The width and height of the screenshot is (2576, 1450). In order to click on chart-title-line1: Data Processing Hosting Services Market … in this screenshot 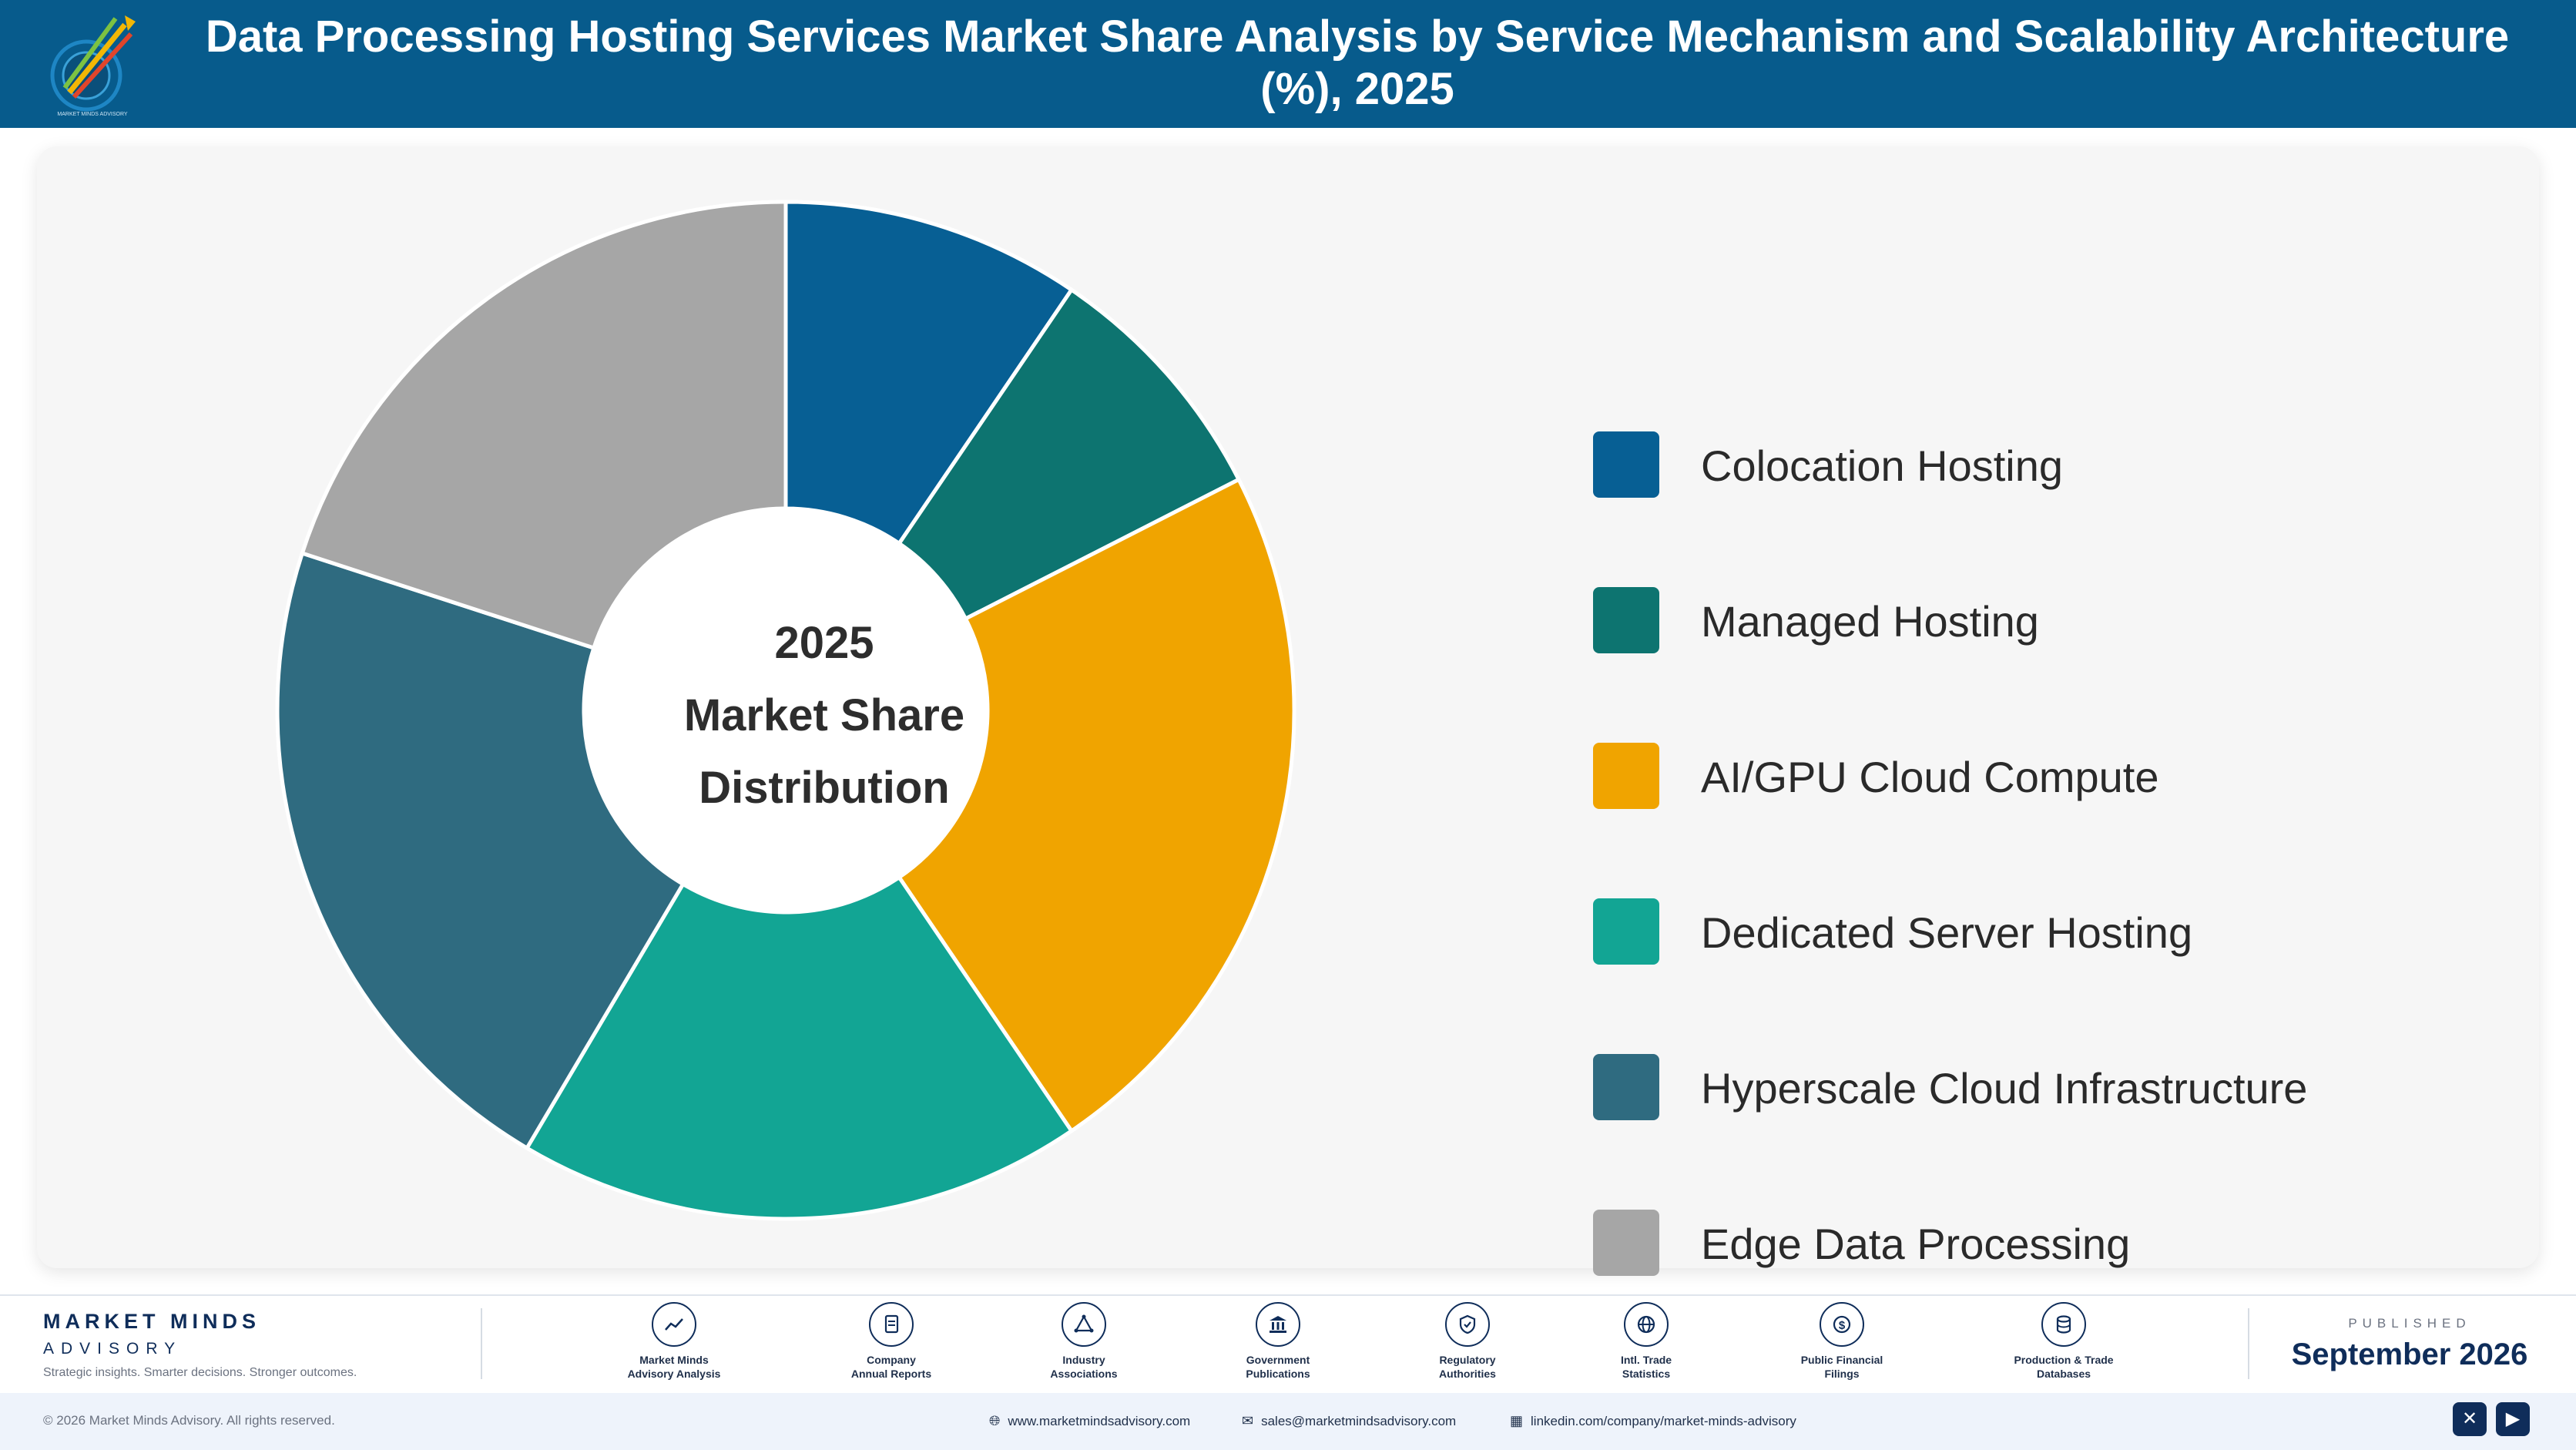, I will do `click(1357, 37)`.